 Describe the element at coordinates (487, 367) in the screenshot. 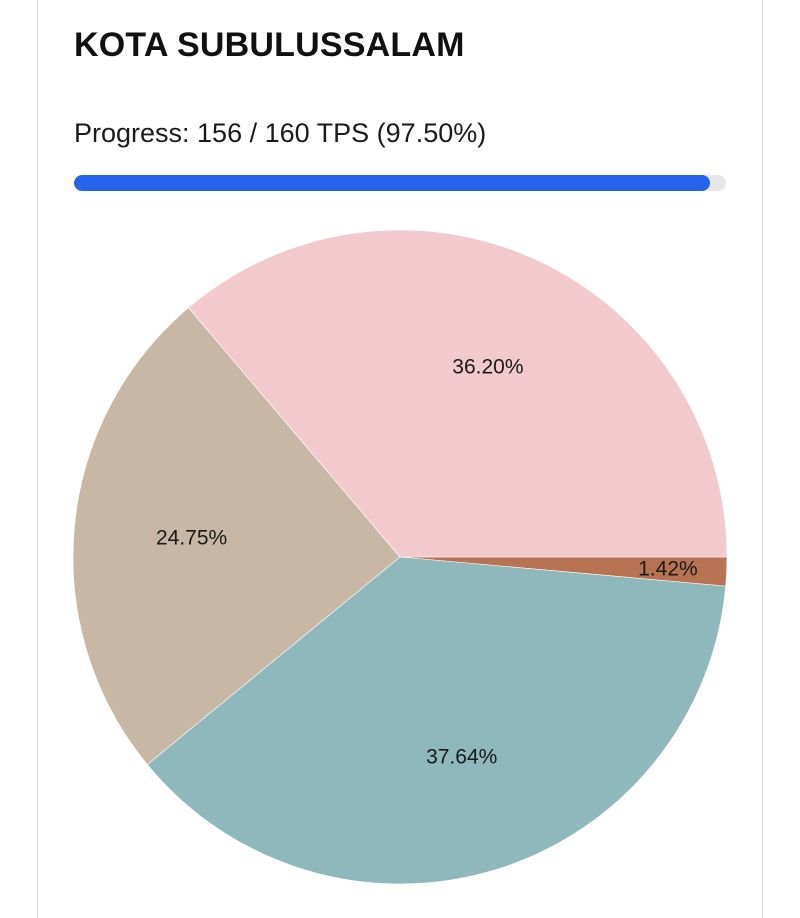

I see `pie-label-36-20: 36.20%` at that location.